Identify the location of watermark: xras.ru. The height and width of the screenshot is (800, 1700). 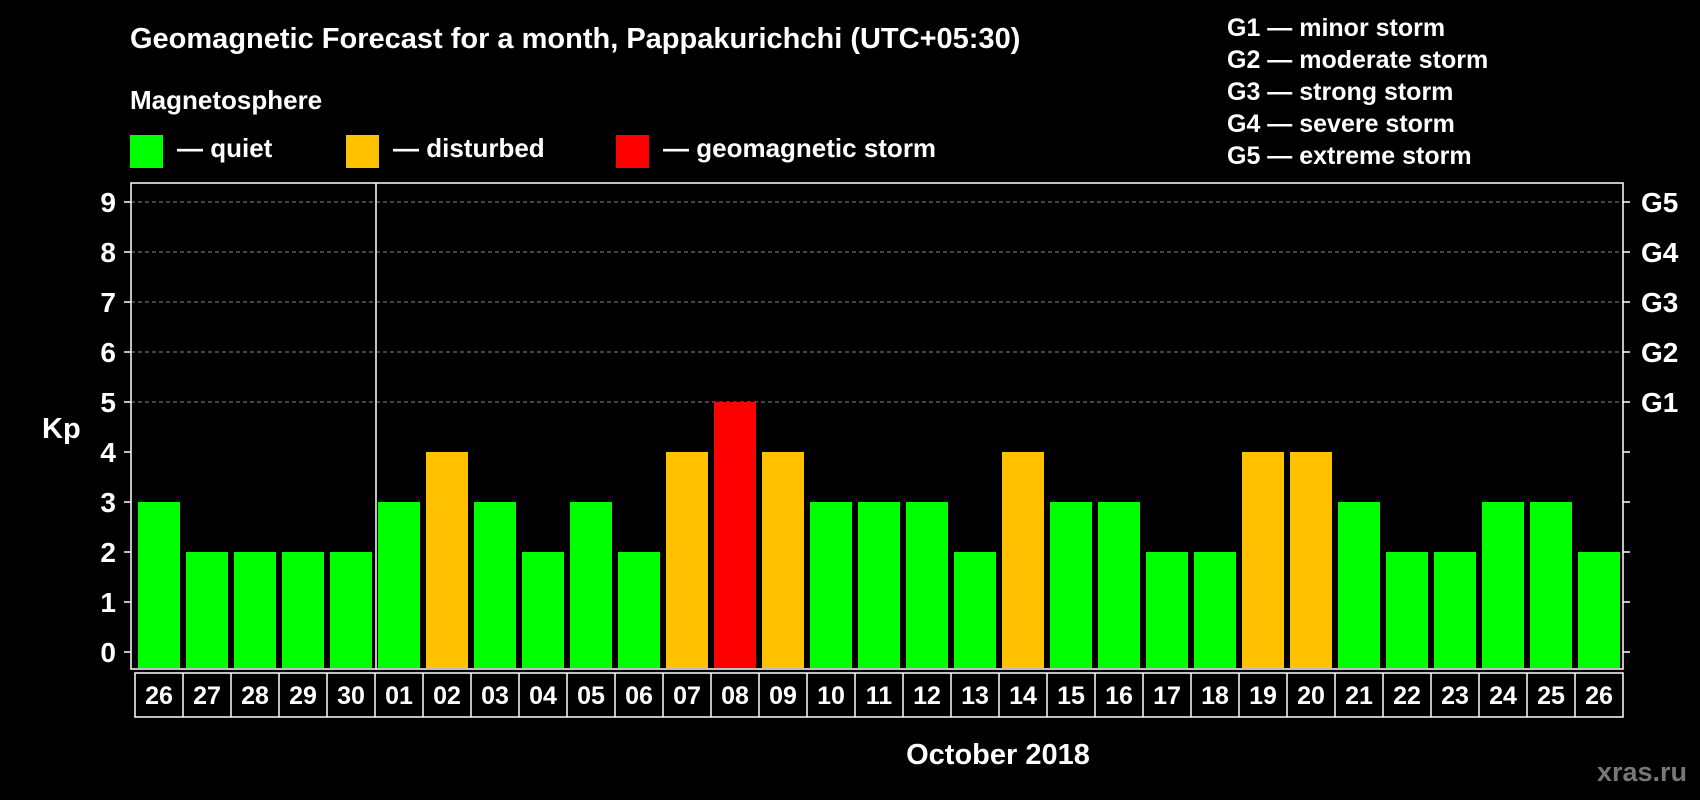
(1642, 772).